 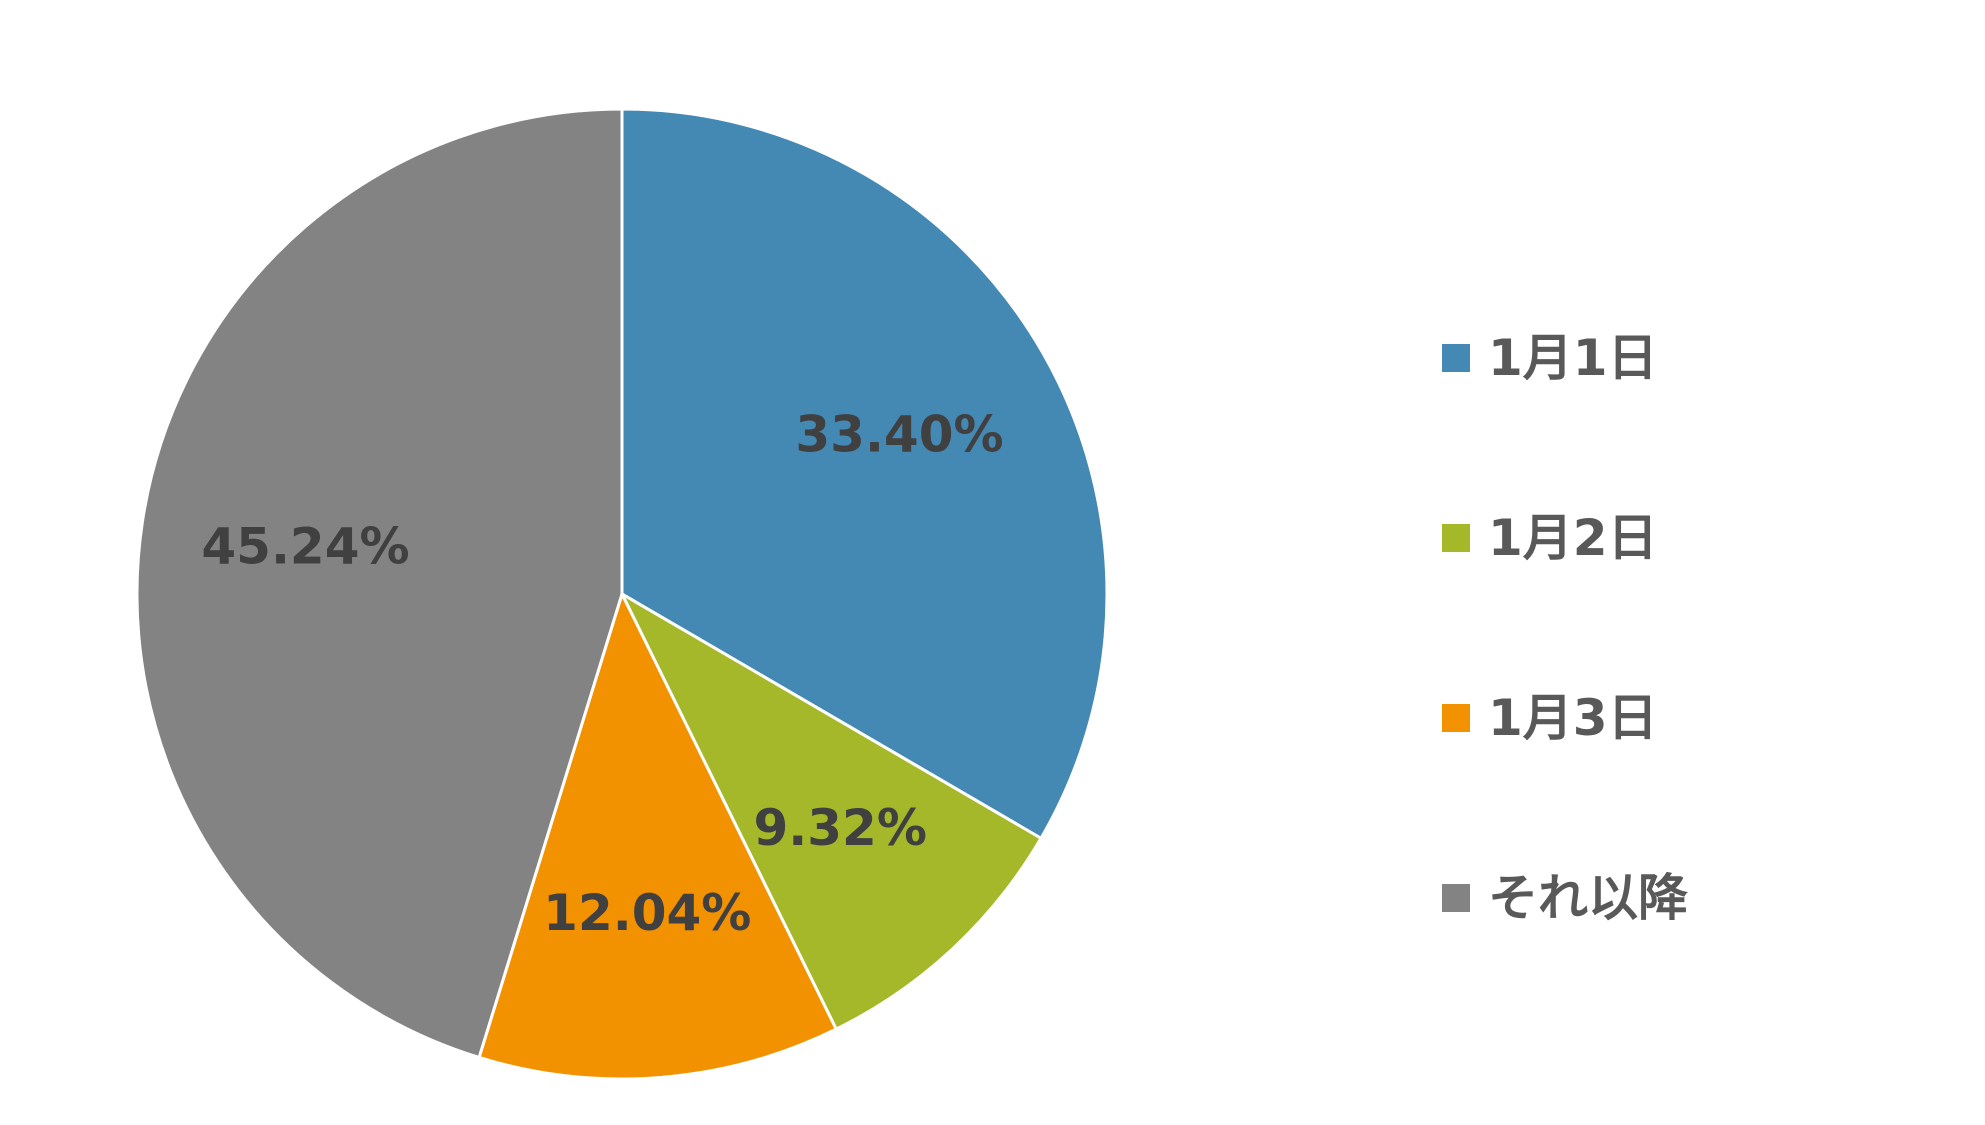 What do you see at coordinates (647, 913) in the screenshot?
I see `data-label-3: 12.04%` at bounding box center [647, 913].